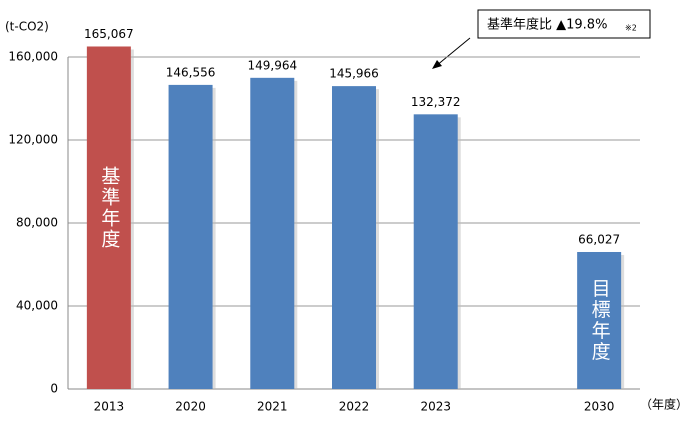 This screenshot has width=690, height=428. I want to click on annotation-note: ※2, so click(631, 28).